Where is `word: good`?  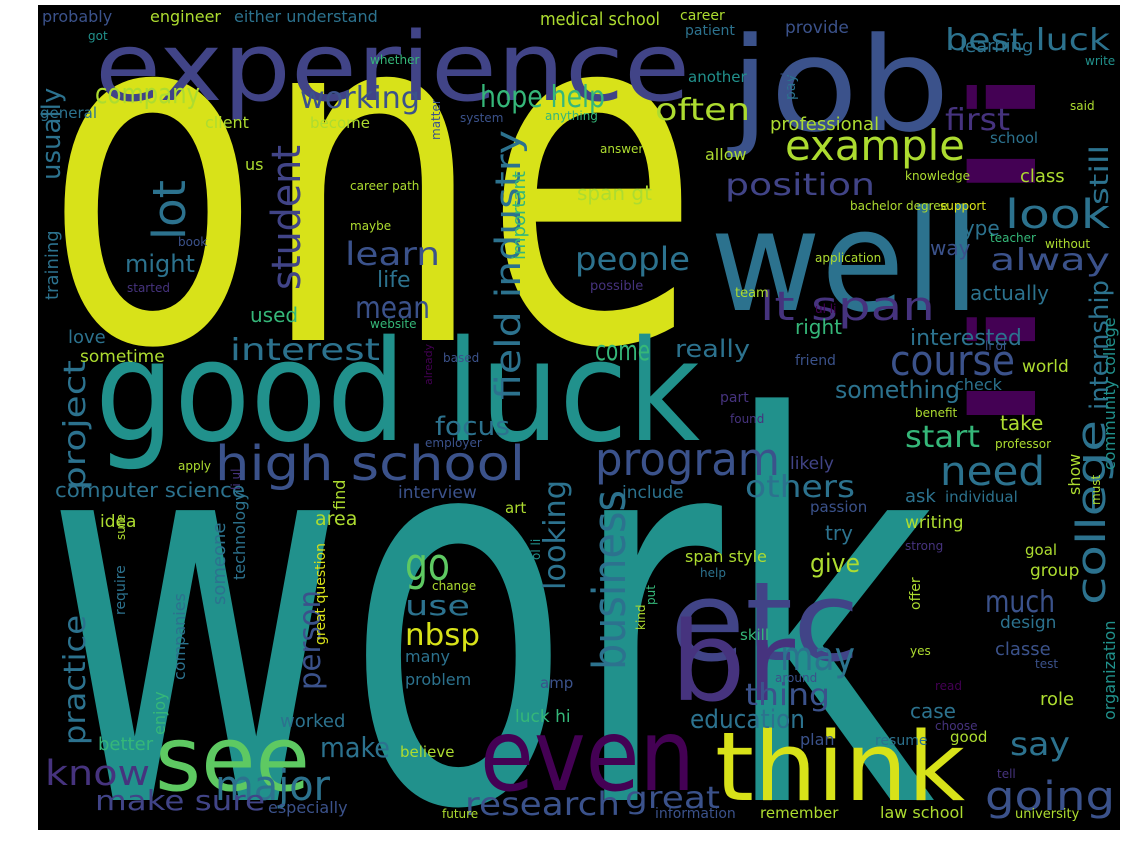 word: good is located at coordinates (968, 737).